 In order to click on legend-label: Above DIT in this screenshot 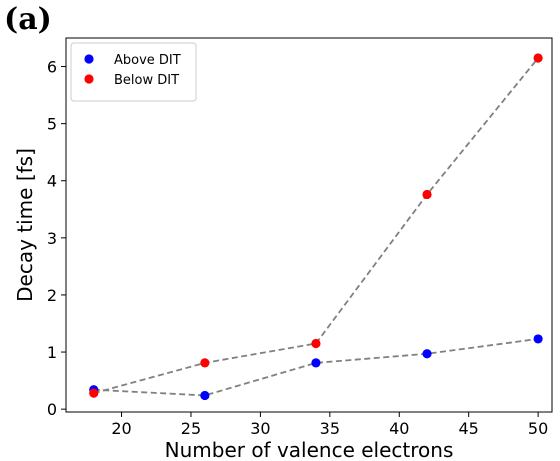, I will do `click(147, 60)`.